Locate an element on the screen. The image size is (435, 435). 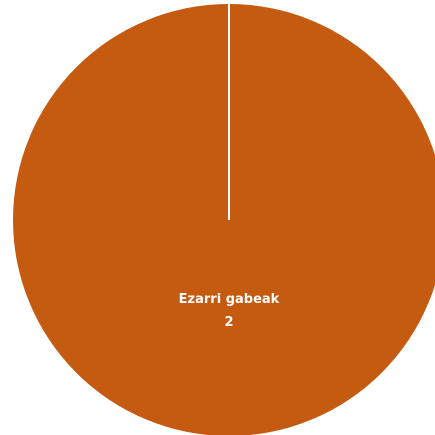
slice-value: 2 is located at coordinates (228, 322).